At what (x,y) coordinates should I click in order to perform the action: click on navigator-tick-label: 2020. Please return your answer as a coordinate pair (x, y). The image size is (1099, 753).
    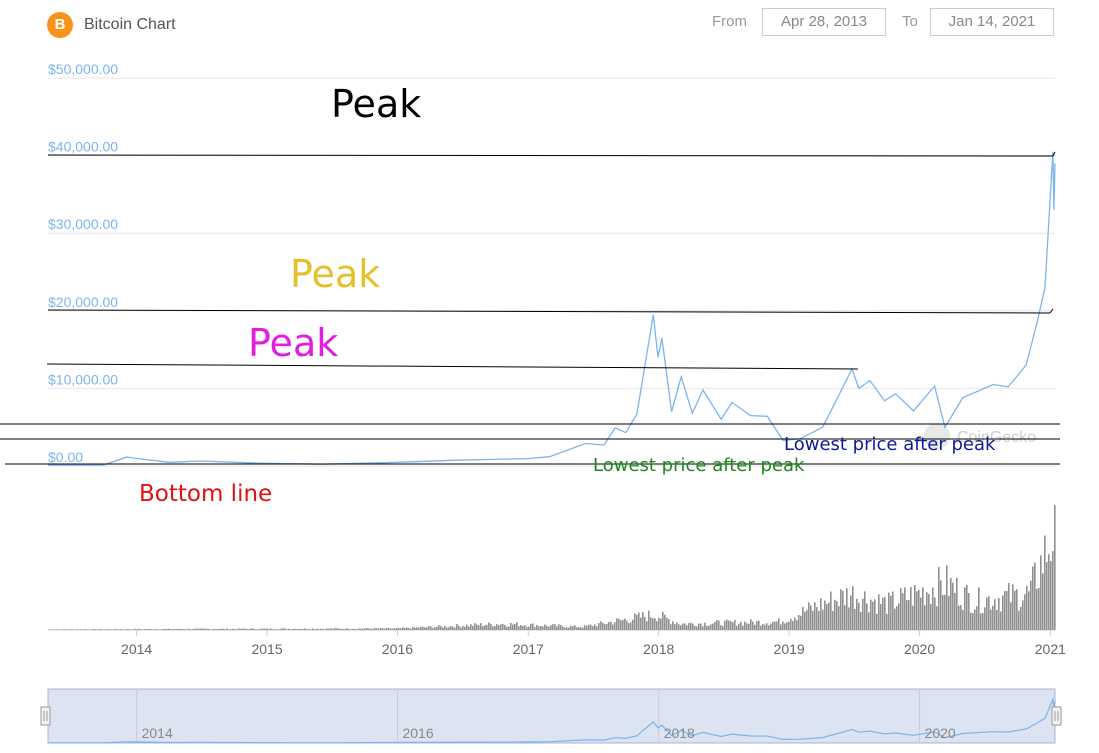
    Looking at the image, I should click on (940, 733).